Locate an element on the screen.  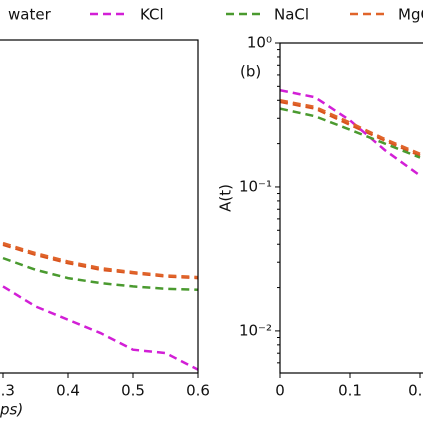
y-tick-label: 10⁻¹ is located at coordinates (255, 186).